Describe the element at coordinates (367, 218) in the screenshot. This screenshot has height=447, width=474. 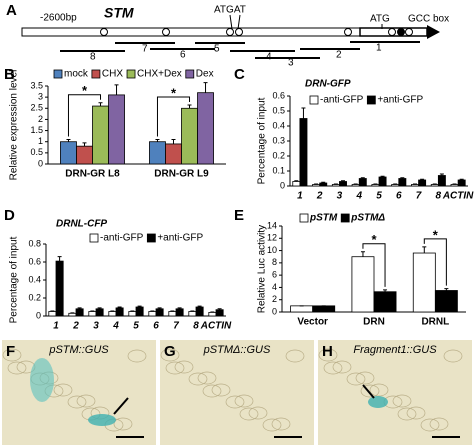
I see `legend-label: pSTMΔ` at that location.